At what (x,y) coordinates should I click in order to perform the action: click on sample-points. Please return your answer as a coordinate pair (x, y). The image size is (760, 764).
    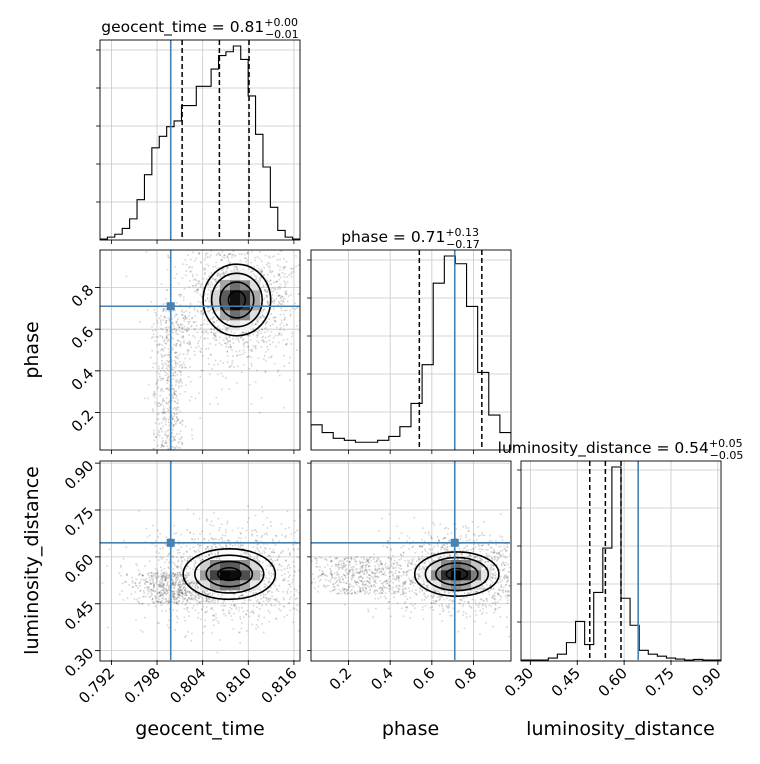
    Looking at the image, I should click on (420, 575).